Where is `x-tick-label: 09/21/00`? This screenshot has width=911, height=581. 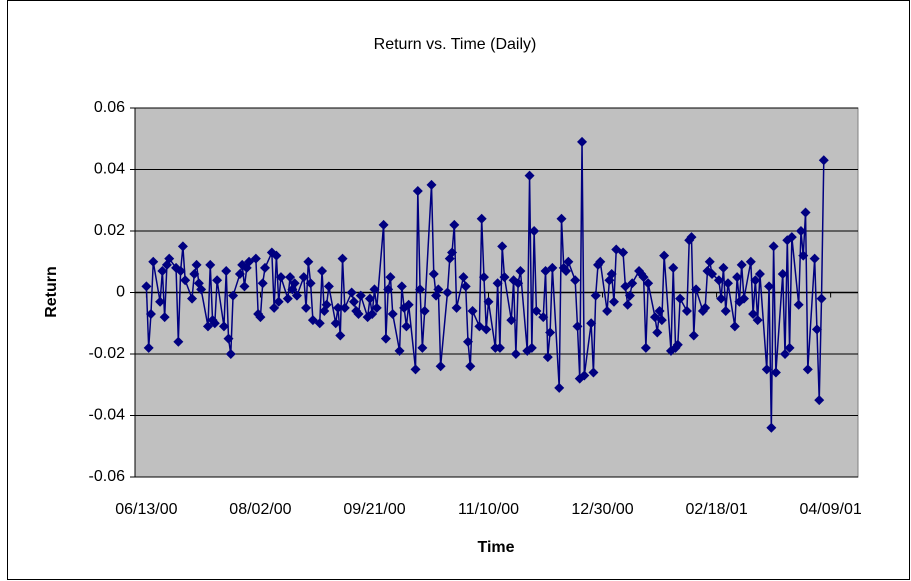
x-tick-label: 09/21/00 is located at coordinates (374, 509).